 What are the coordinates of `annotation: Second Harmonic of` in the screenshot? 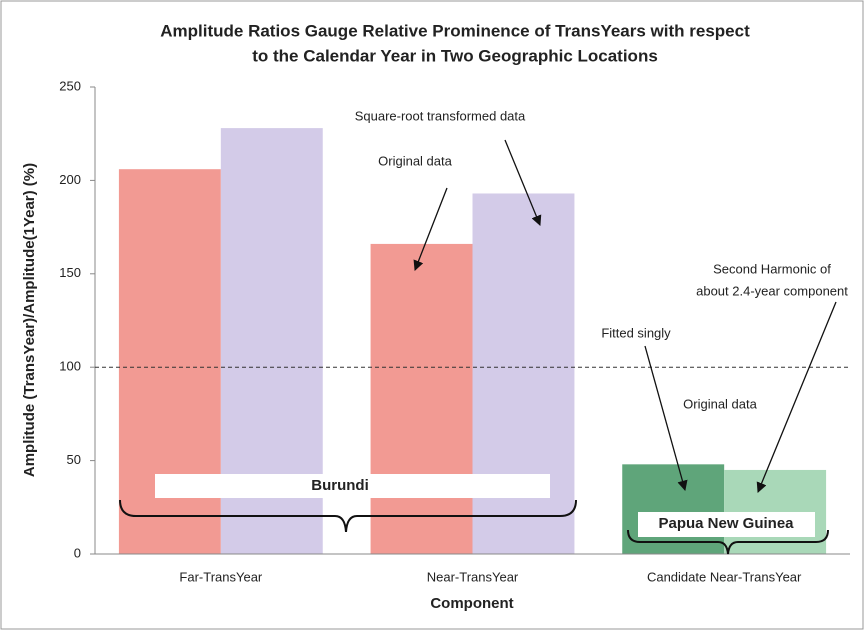 It's located at (772, 268).